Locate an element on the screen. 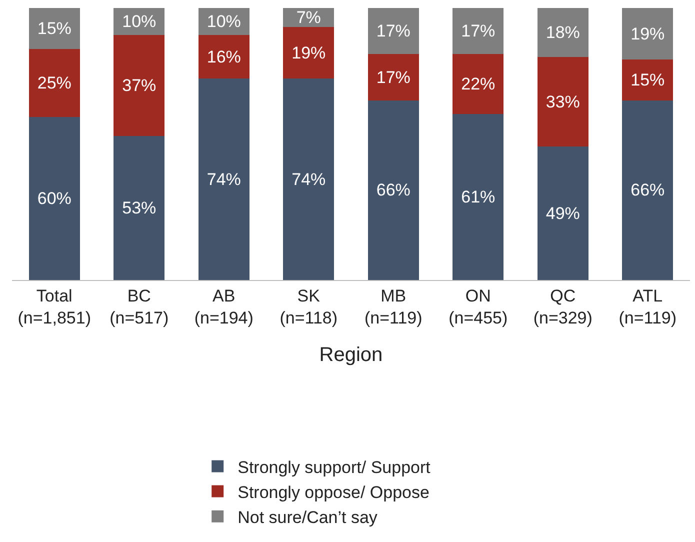  data-label: 61% is located at coordinates (478, 197).